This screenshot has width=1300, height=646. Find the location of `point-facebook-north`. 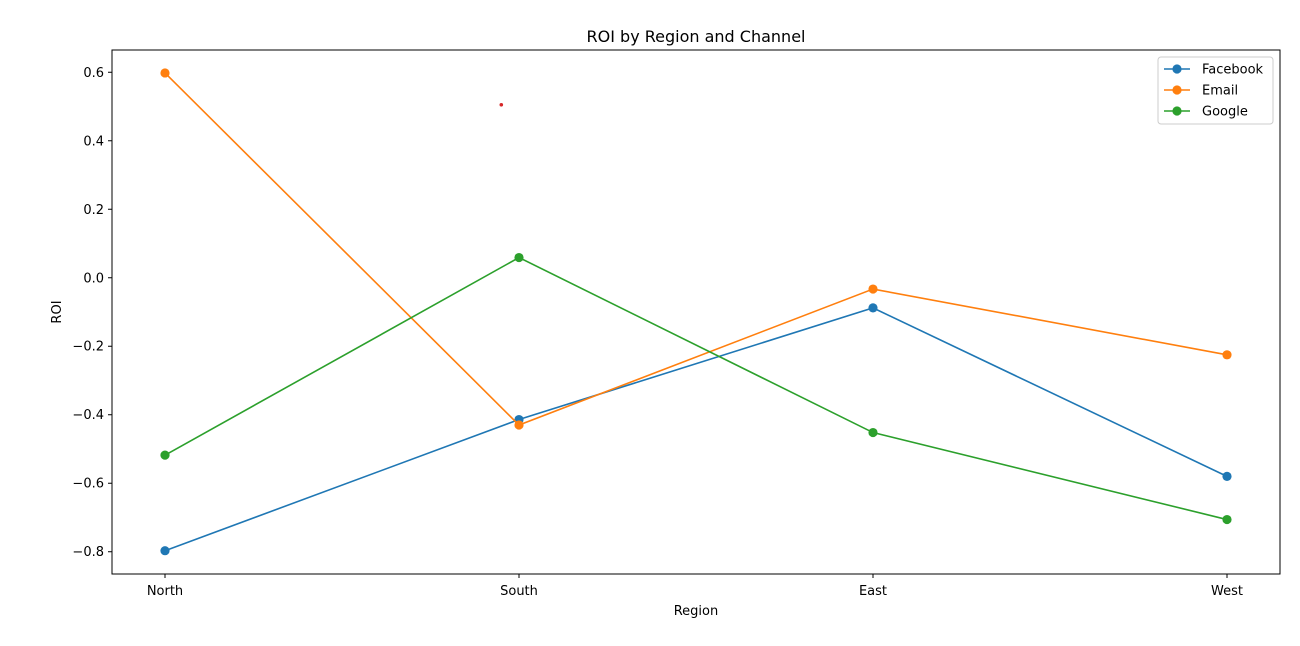

point-facebook-north is located at coordinates (165, 551).